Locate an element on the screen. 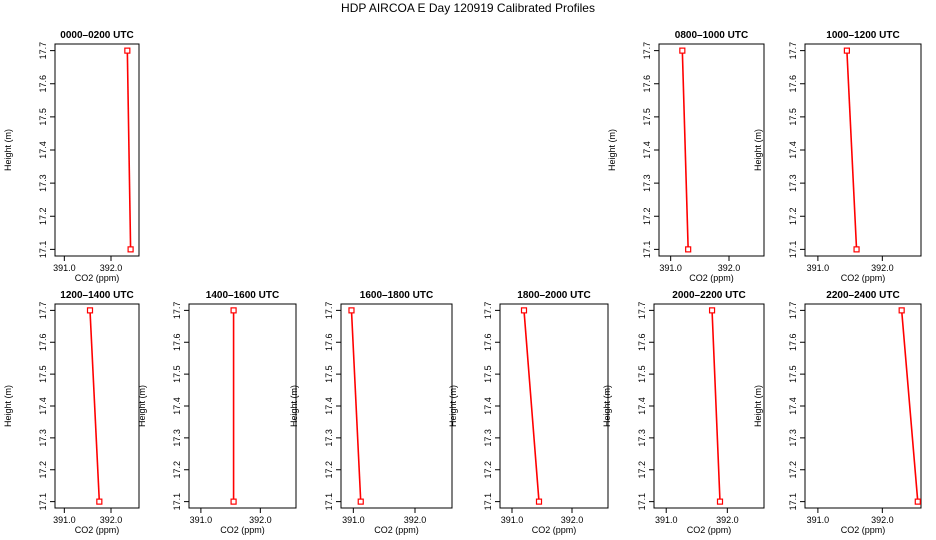  panel-1-ytick-label: 17.1 is located at coordinates (647, 250).